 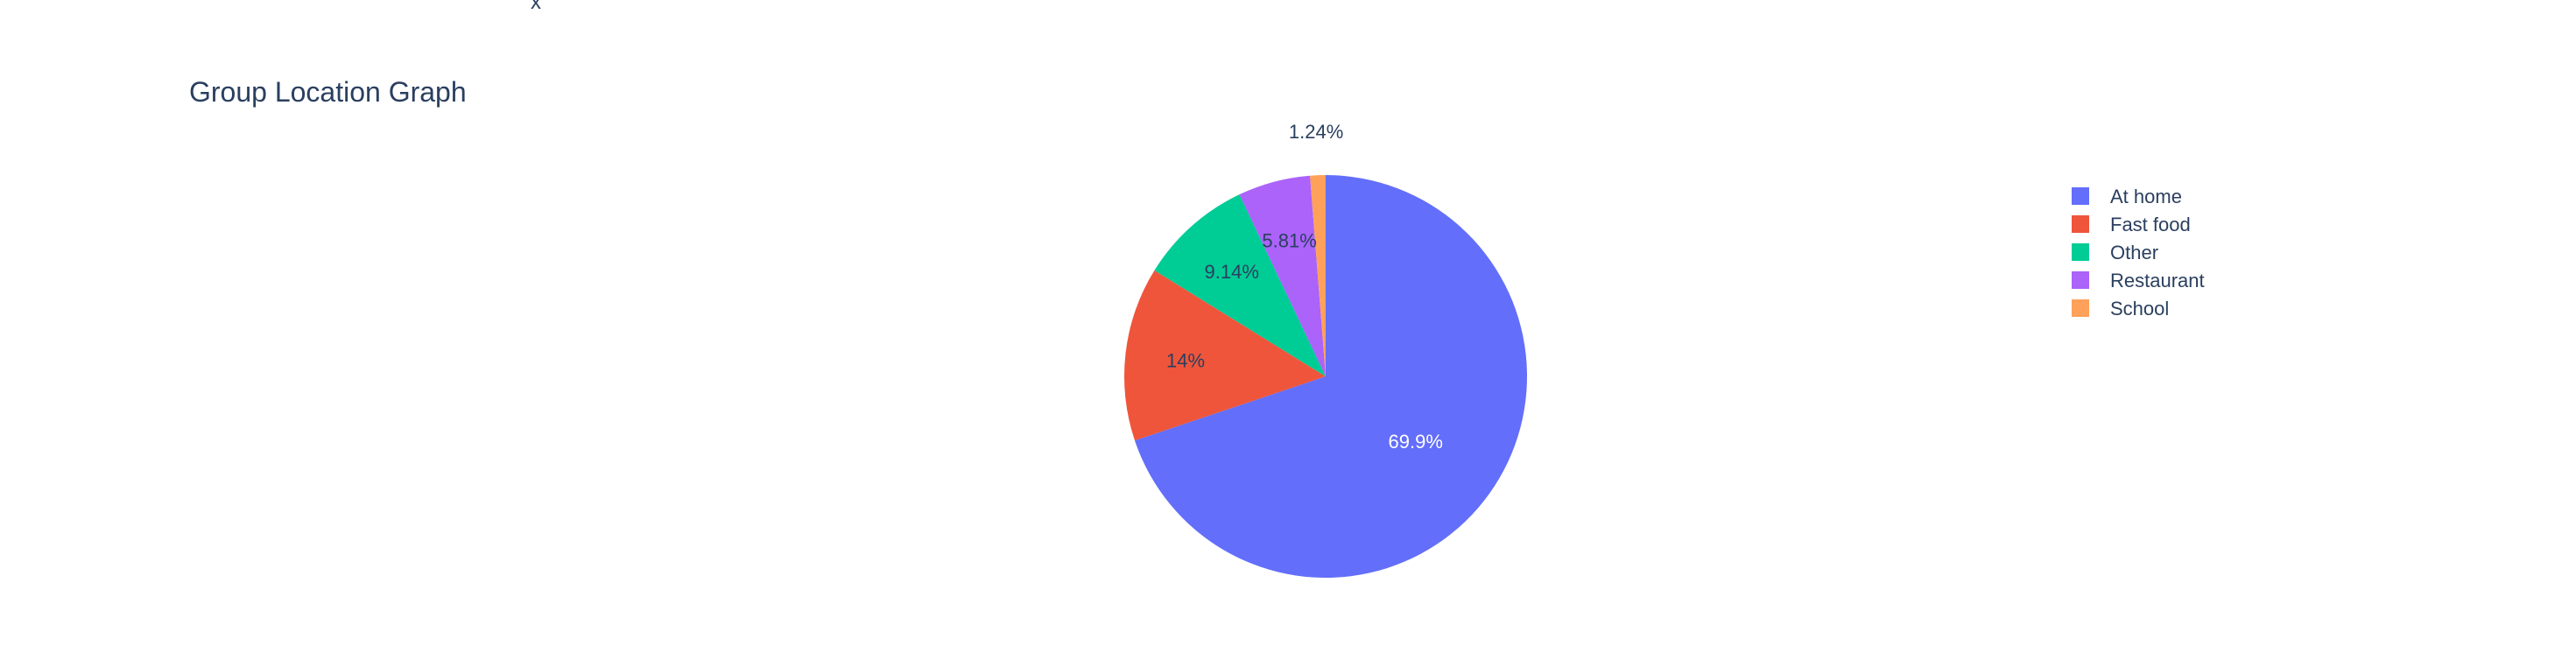 I want to click on pie-slices, so click(x=1326, y=376).